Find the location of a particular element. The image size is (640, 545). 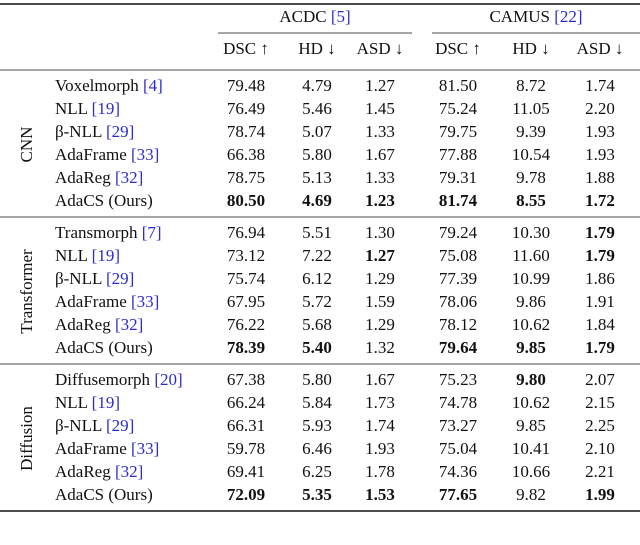

method: Diffusemorph is located at coordinates (103, 379).